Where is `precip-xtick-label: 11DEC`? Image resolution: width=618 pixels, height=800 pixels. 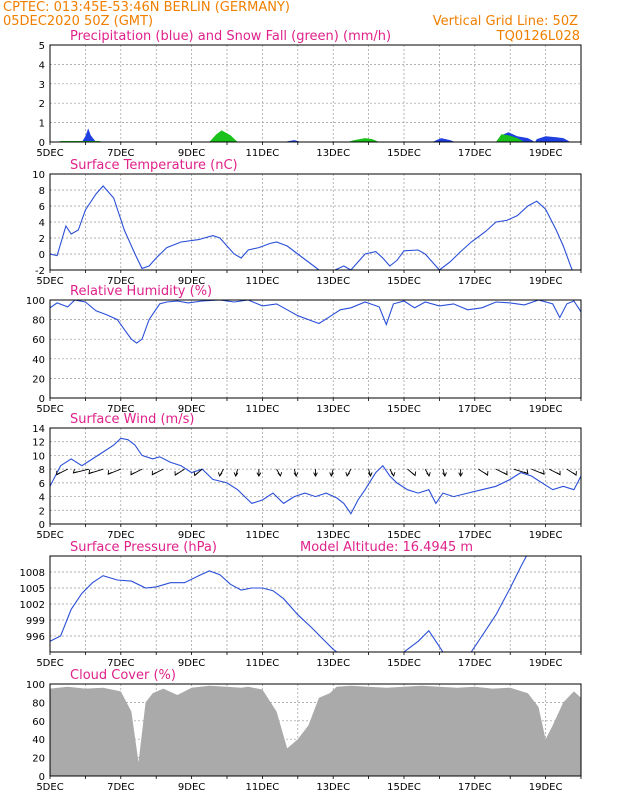 precip-xtick-label: 11DEC is located at coordinates (263, 153).